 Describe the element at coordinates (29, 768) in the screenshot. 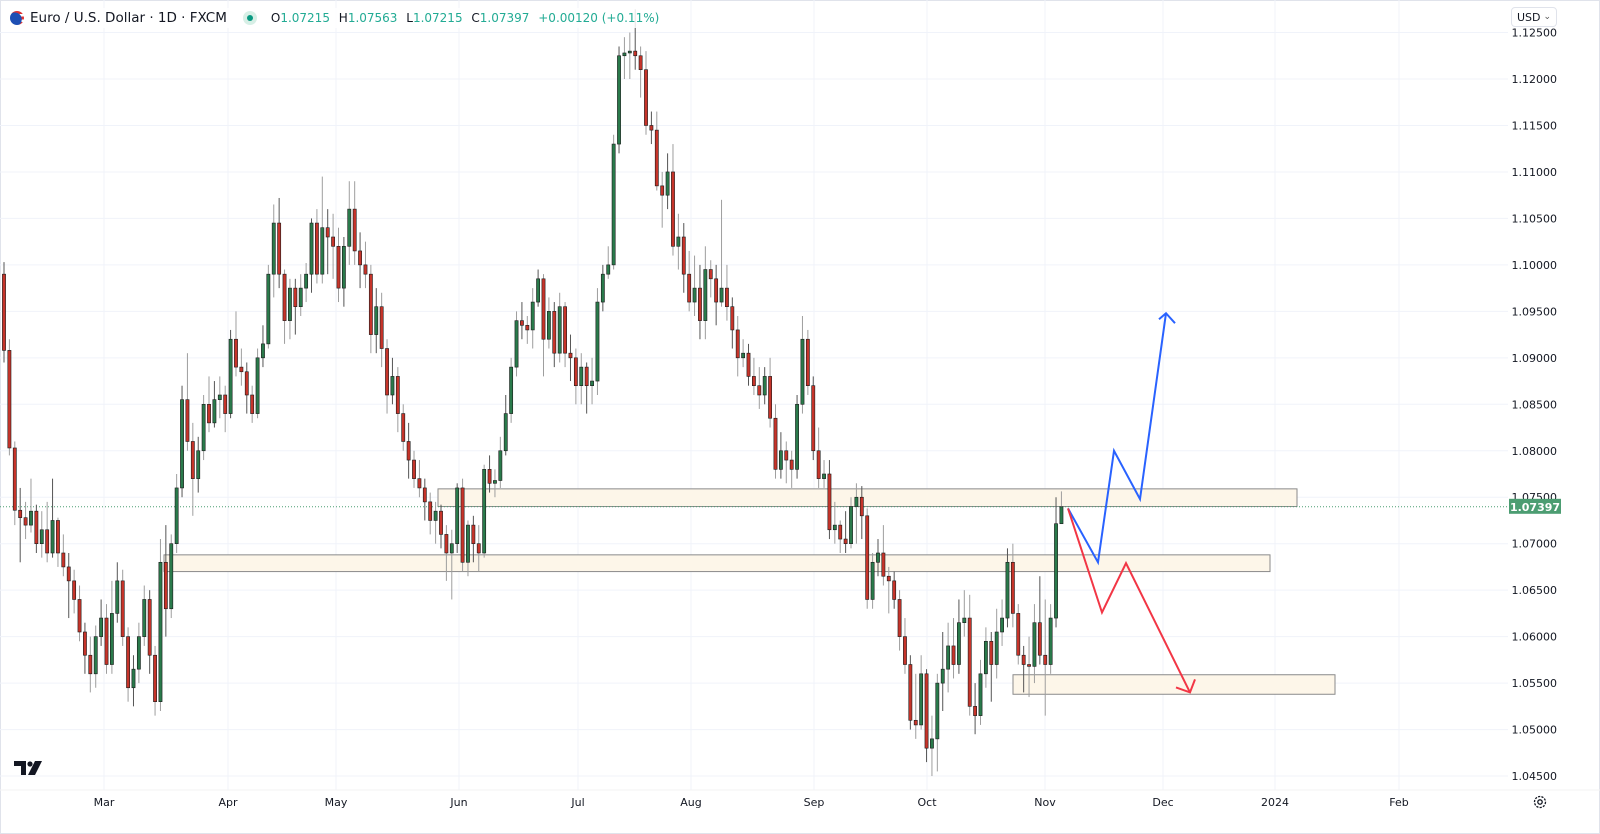

I see `tradingview-logo` at that location.